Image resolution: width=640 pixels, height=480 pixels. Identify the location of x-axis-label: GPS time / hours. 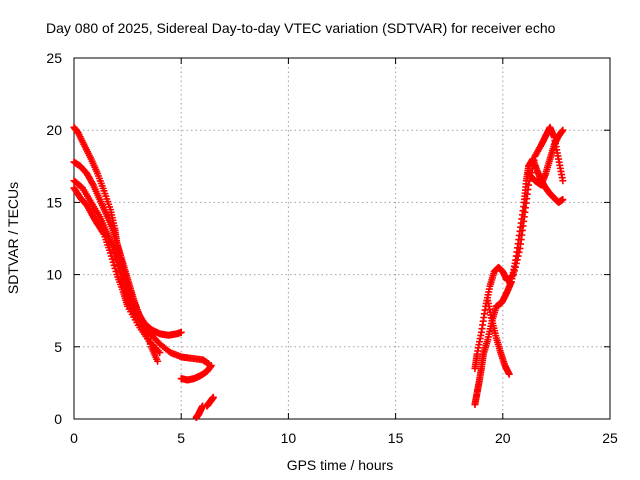
(340, 465).